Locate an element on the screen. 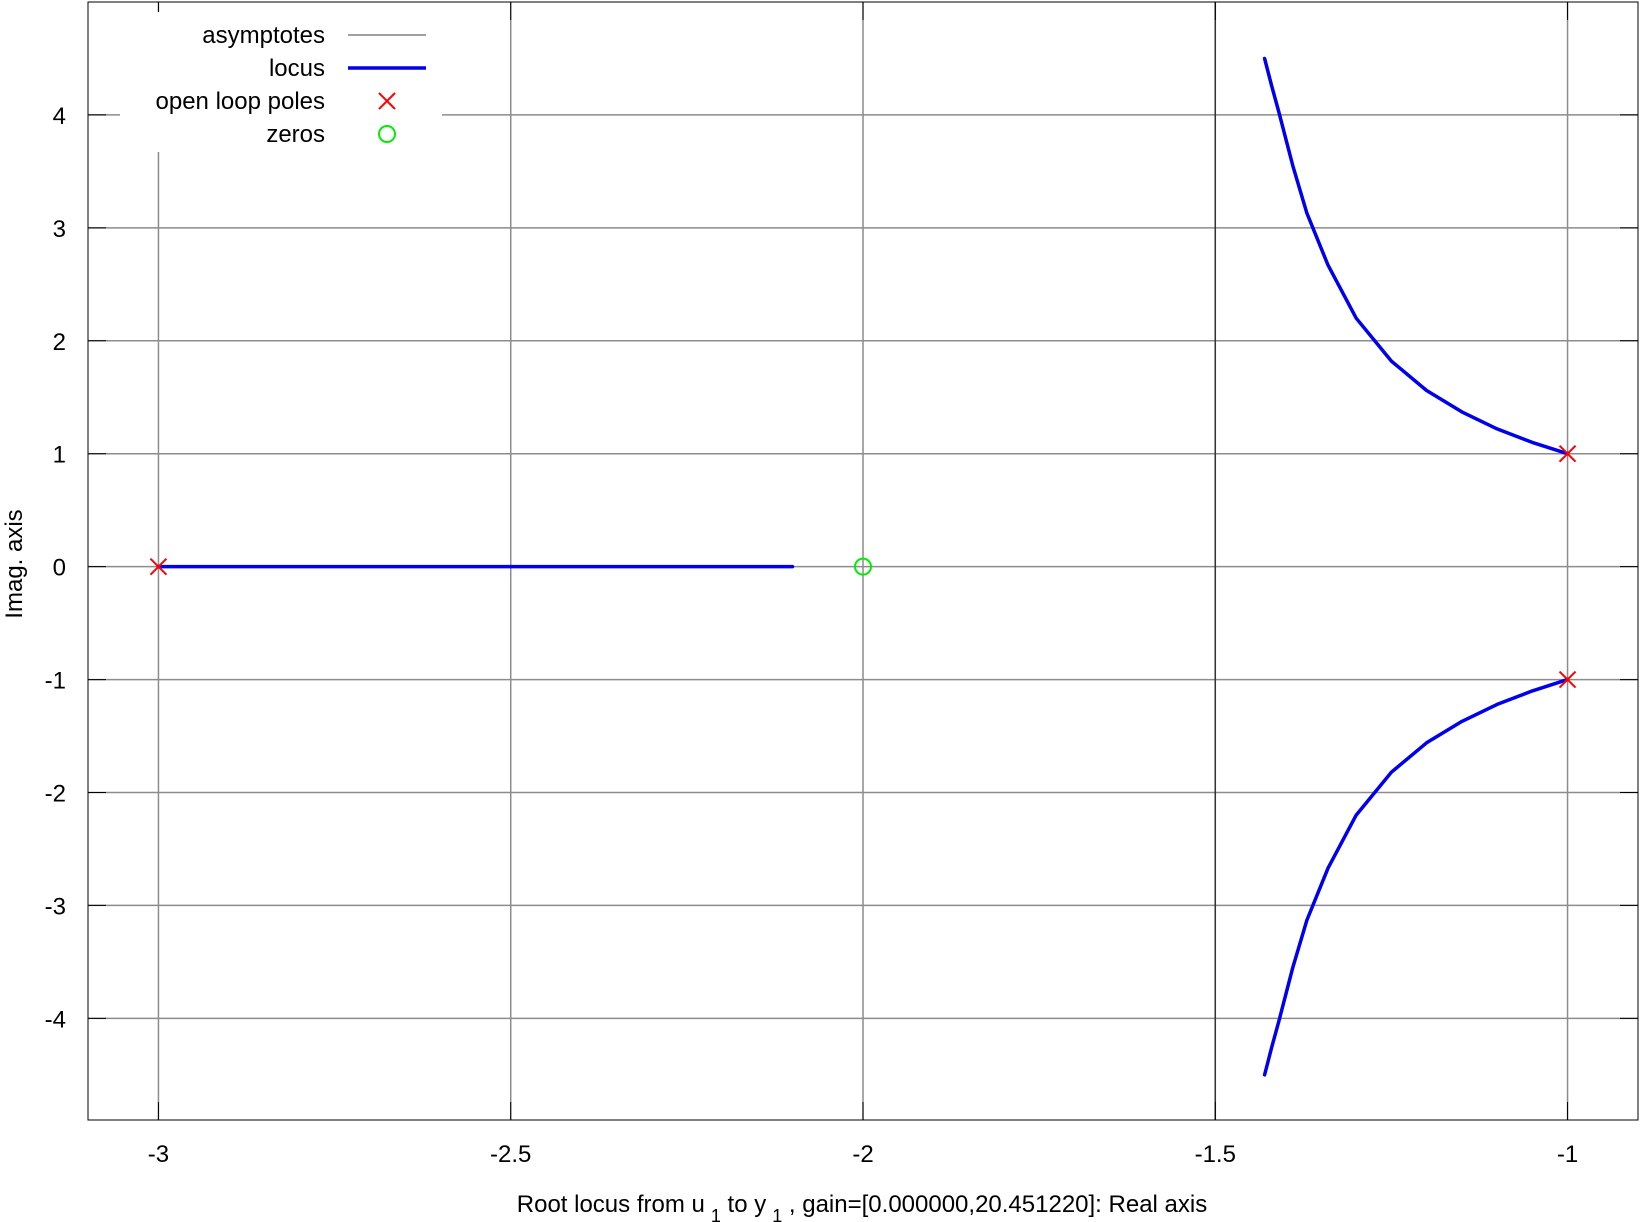  y-tick-label: -2 is located at coordinates (55, 794).